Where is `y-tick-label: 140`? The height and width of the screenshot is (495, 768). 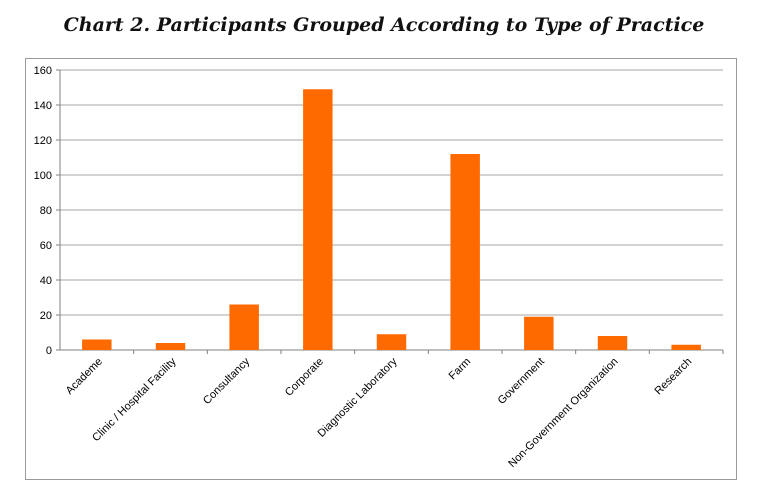 y-tick-label: 140 is located at coordinates (43, 106).